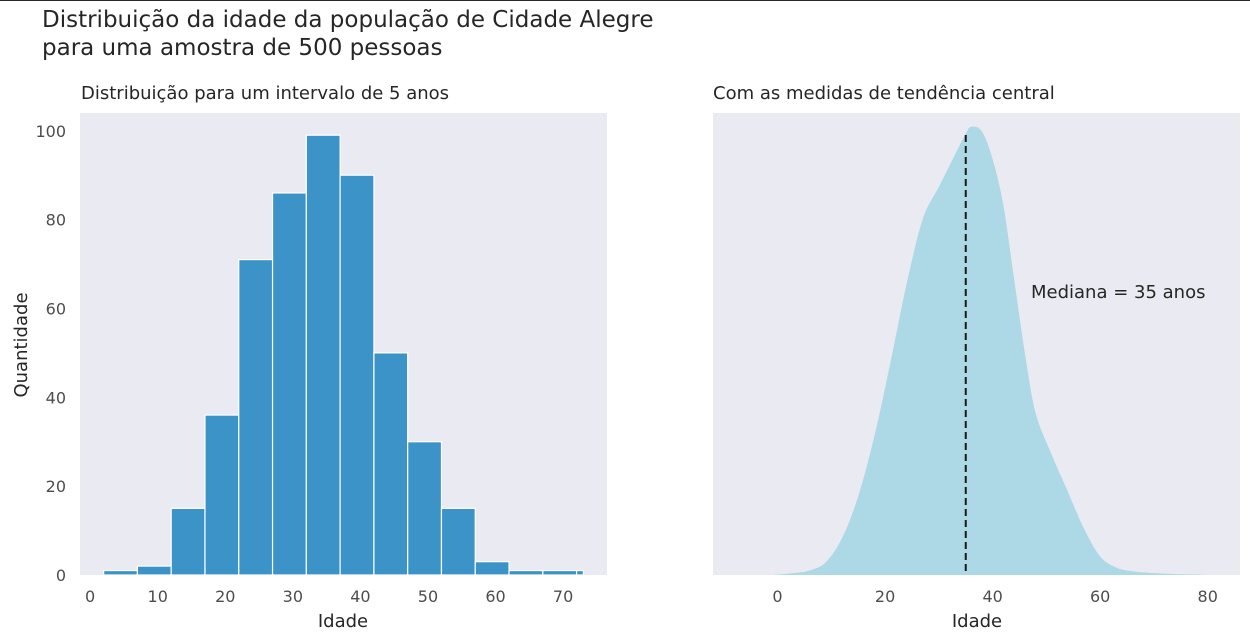  I want to click on histogram-x-tick-label: 40, so click(360, 596).